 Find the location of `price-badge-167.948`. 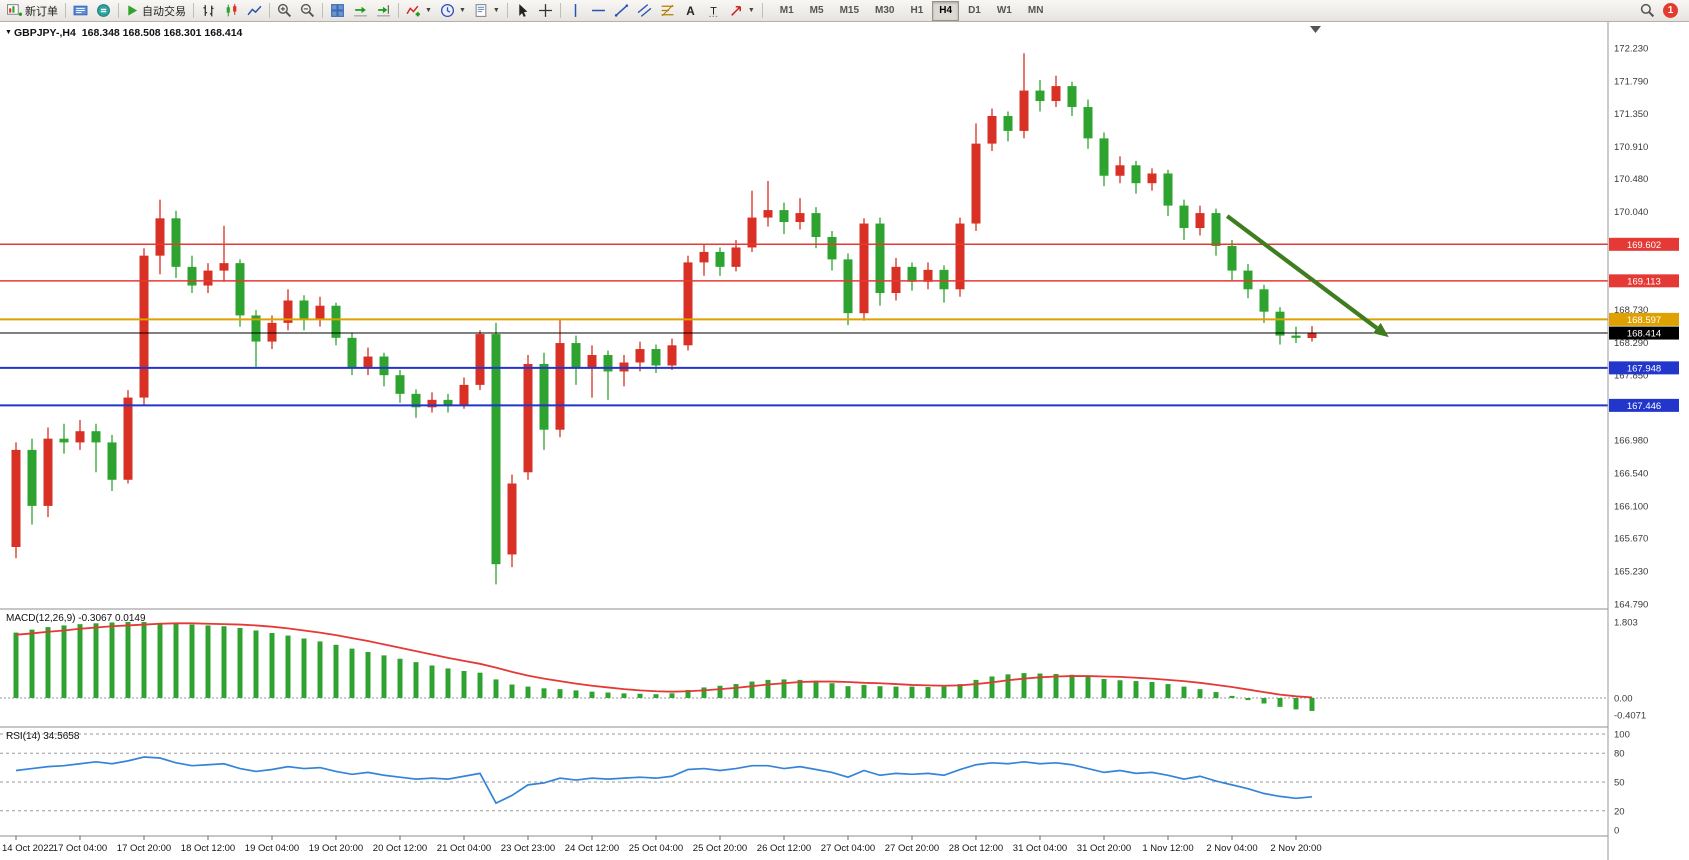

price-badge-167.948 is located at coordinates (1644, 368).